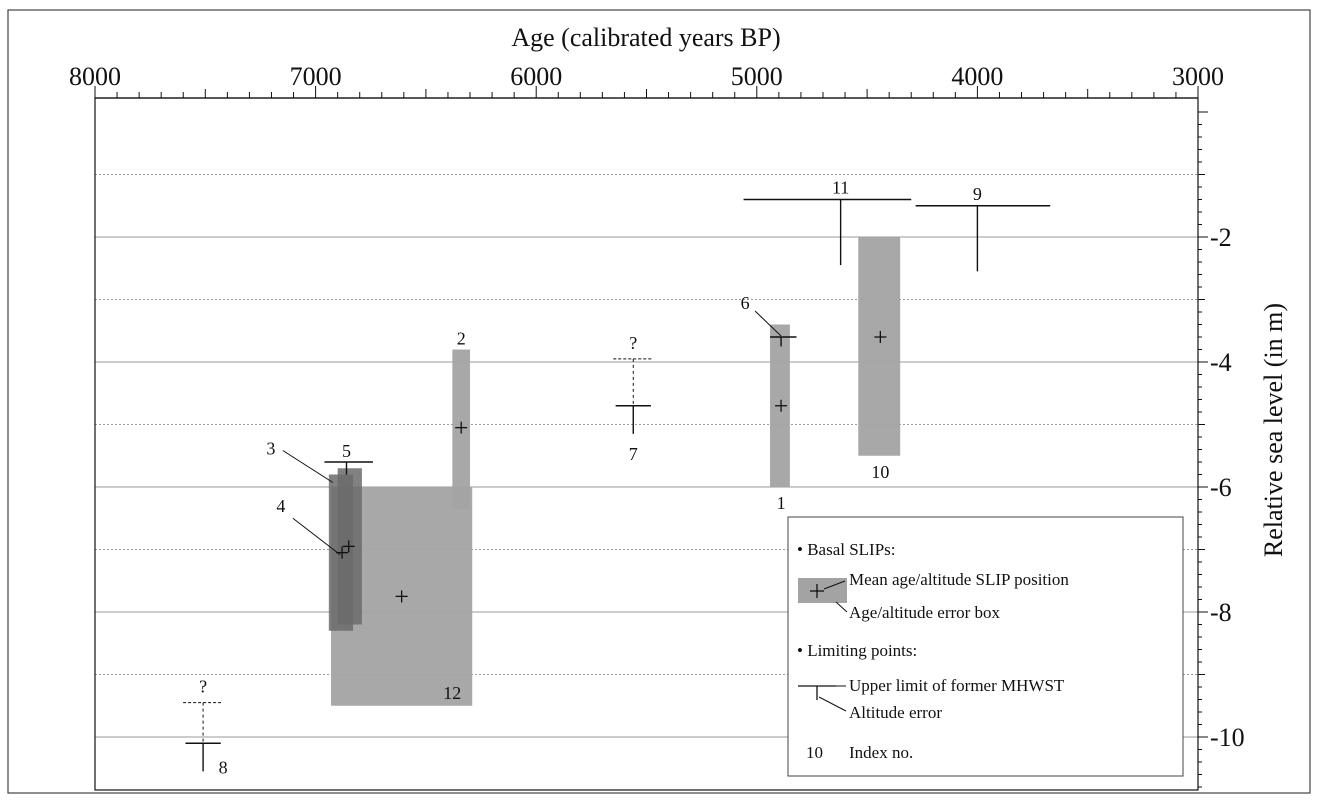  I want to click on slip-label-2: 2, so click(461, 339).